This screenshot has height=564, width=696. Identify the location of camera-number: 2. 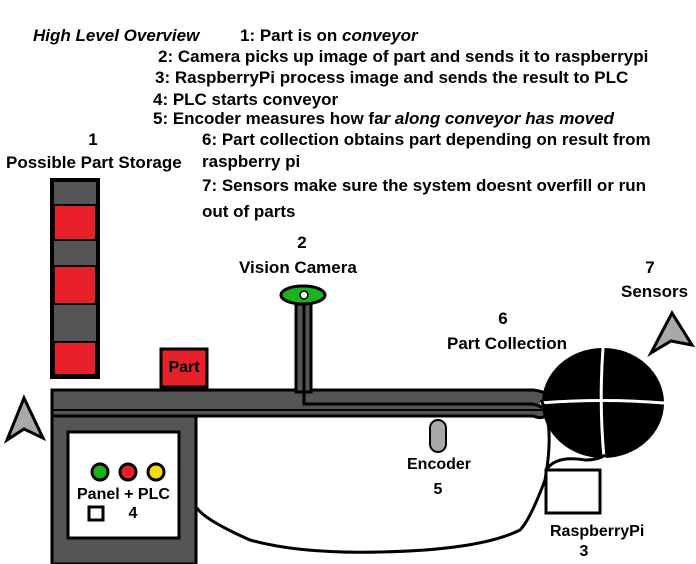
(301, 242).